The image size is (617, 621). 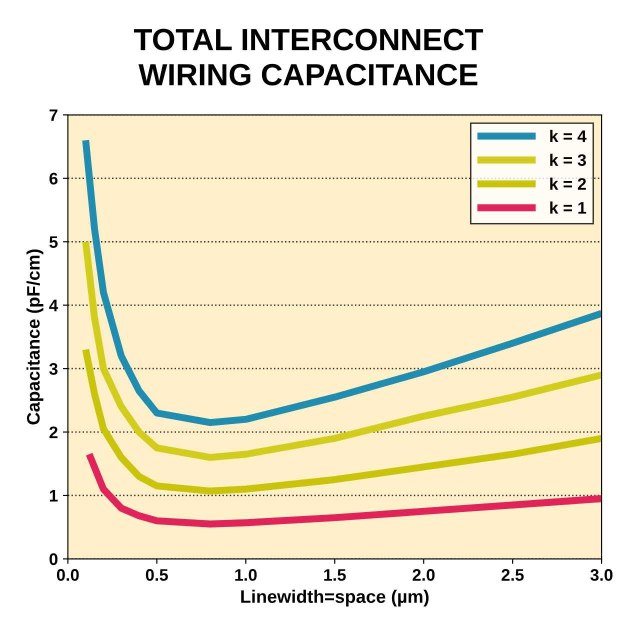 What do you see at coordinates (157, 575) in the screenshot?
I see `x-tick-label: 0.5` at bounding box center [157, 575].